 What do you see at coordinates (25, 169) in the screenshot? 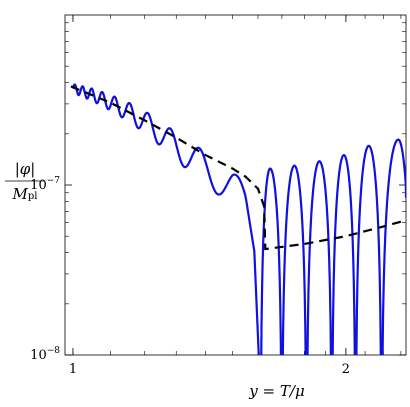
I see `y-axis-label-numerator: |φ|` at bounding box center [25, 169].